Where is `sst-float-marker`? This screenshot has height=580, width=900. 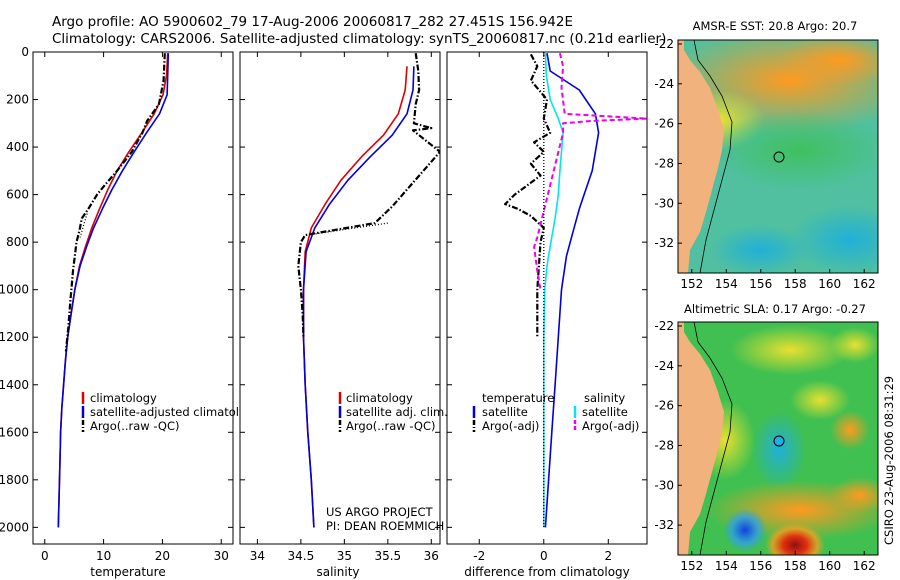
sst-float-marker is located at coordinates (779, 157).